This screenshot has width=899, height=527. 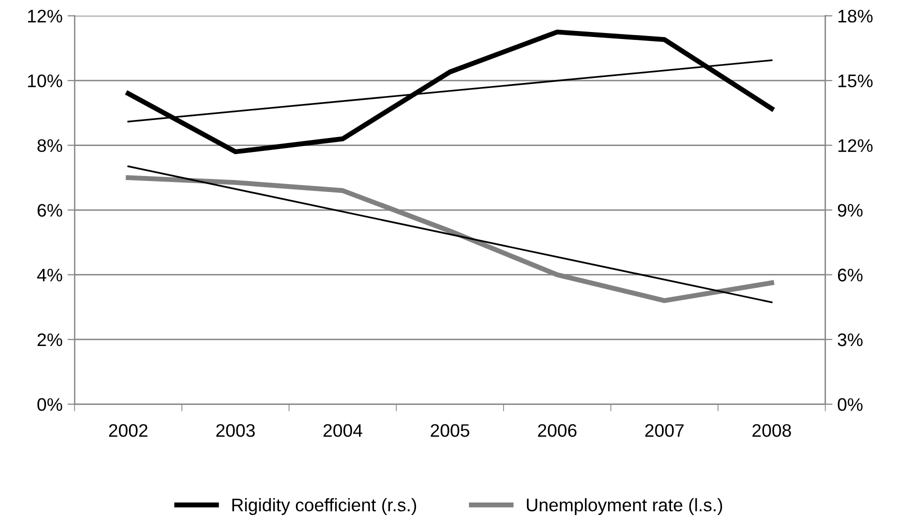 I want to click on y-tick-label: 6%, so click(x=50, y=210).